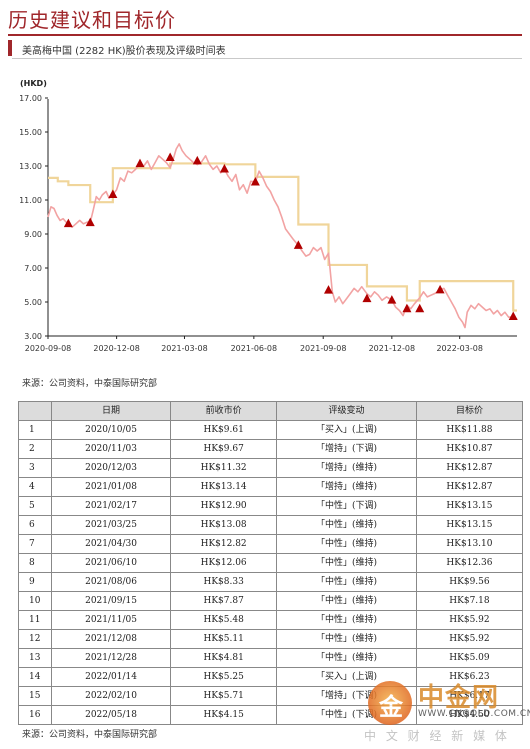 The image size is (530, 749). I want to click on table-cell: 10, so click(35, 601).